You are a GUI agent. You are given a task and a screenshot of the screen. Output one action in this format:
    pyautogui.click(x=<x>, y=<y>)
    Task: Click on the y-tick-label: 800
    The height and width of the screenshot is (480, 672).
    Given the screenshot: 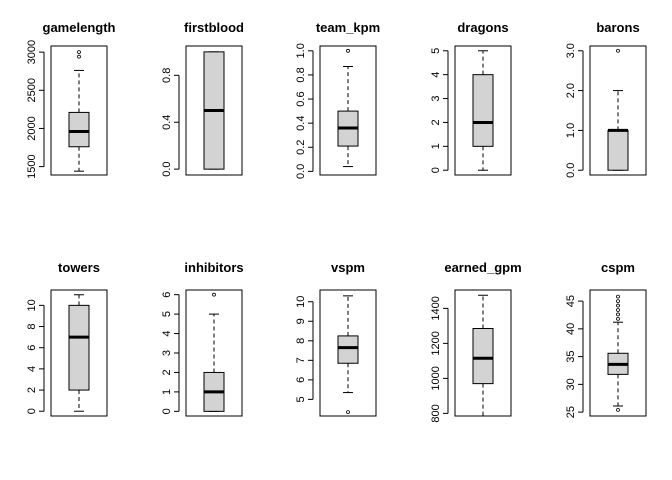 What is the action you would take?
    pyautogui.click(x=436, y=413)
    